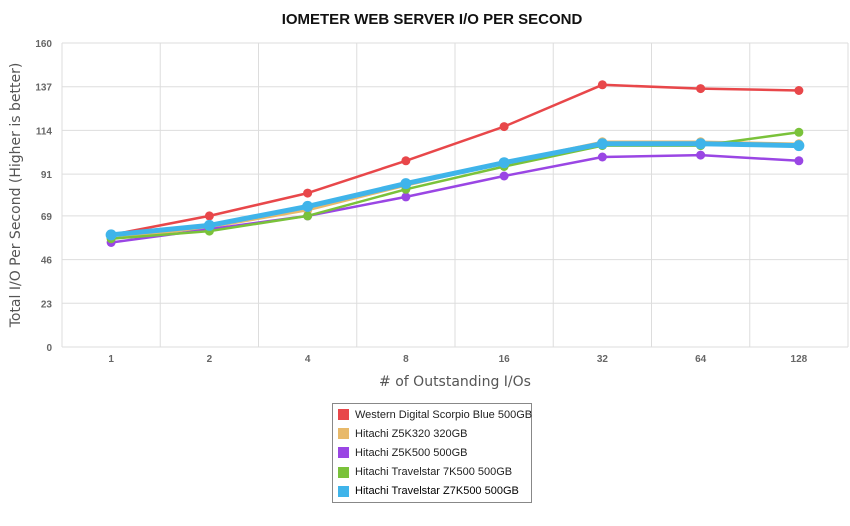  Describe the element at coordinates (505, 359) in the screenshot. I see `x-tick-label: 16` at that location.